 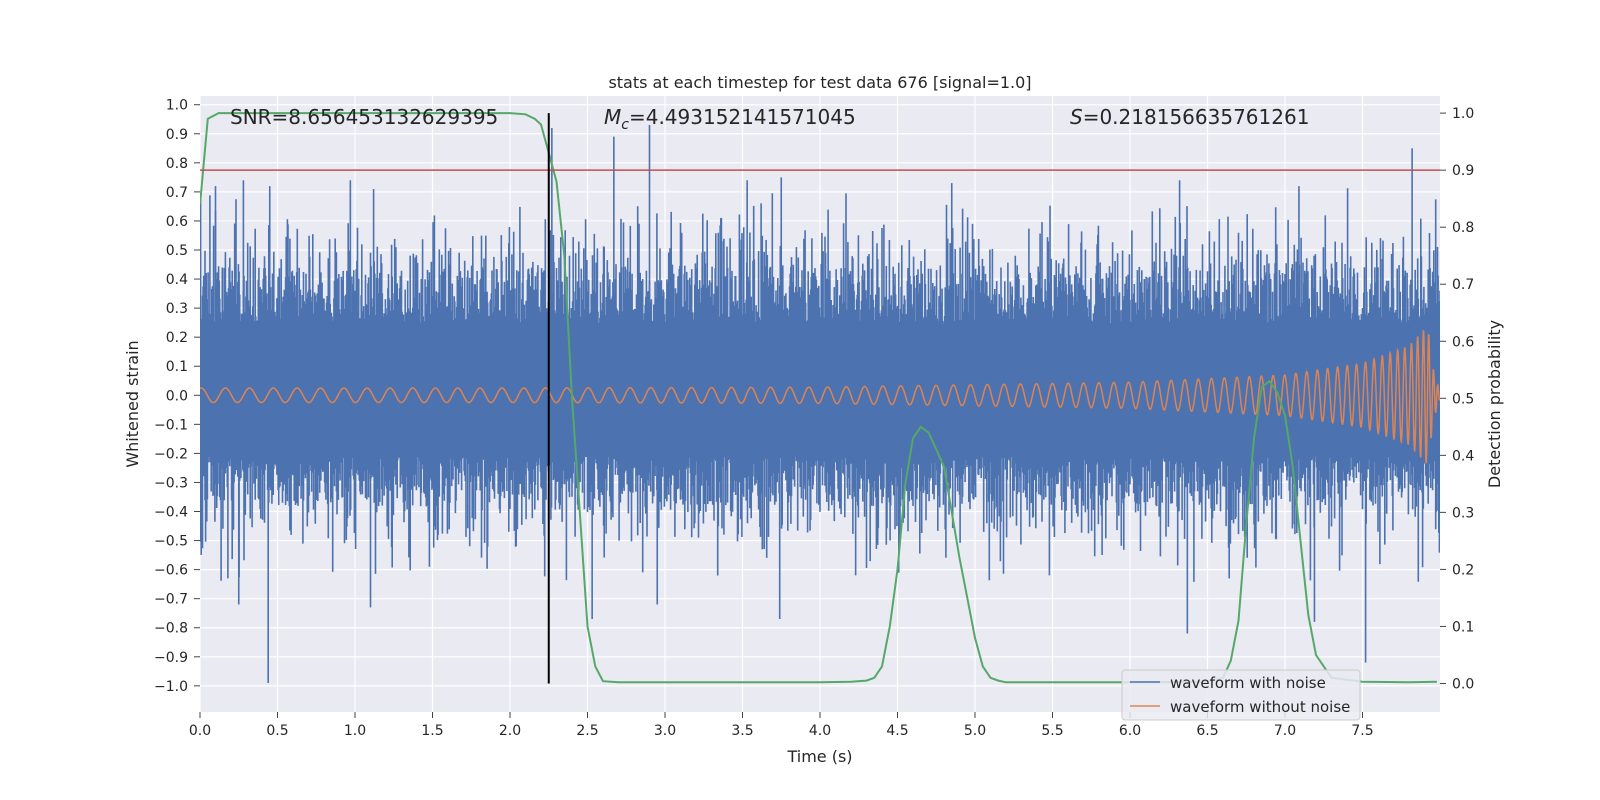 I want to click on signal-line, so click(x=820, y=397).